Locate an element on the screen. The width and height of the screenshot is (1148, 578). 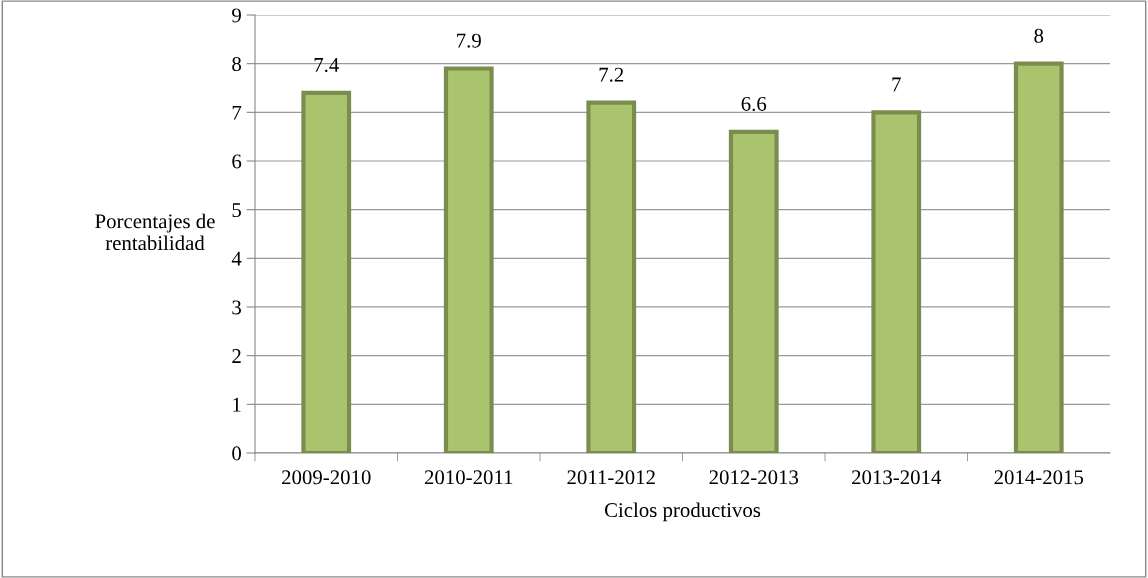
x-tick-label: 2014-2015 is located at coordinates (1039, 477).